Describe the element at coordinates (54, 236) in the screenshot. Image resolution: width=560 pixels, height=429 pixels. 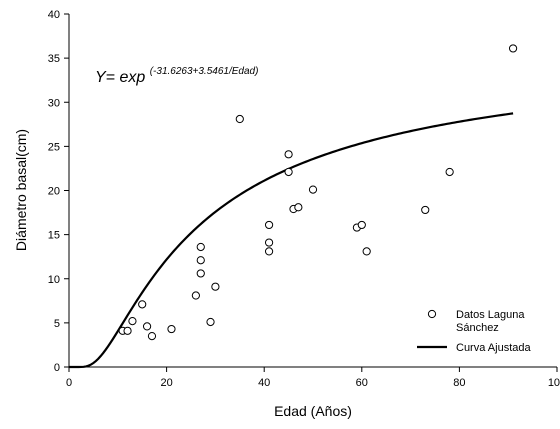
I see `y-tick-label: 15` at that location.